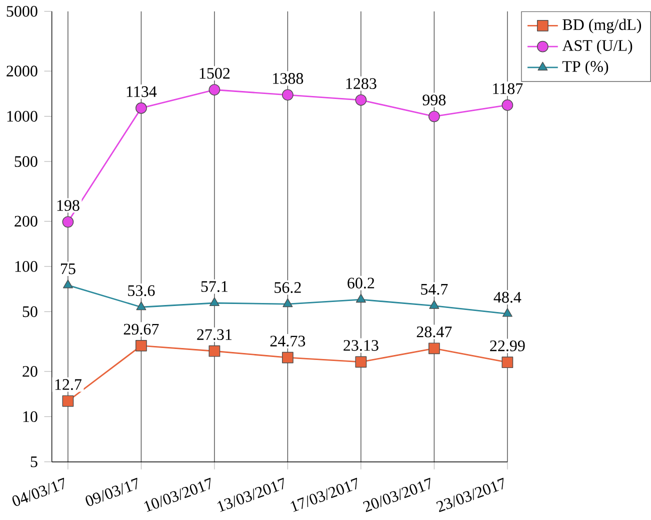  Describe the element at coordinates (34, 462) in the screenshot. I see `y-tick-label: 5` at that location.